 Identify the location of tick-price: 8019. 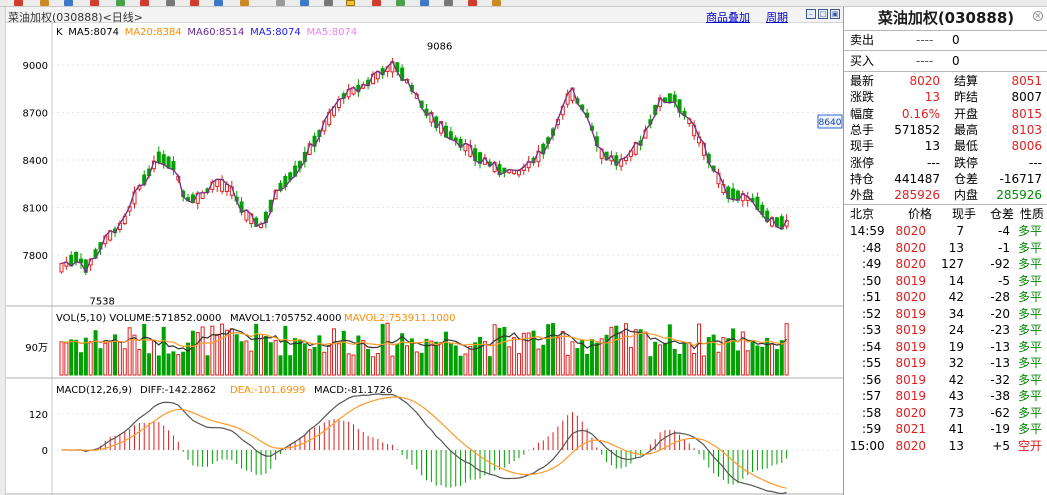
(910, 363).